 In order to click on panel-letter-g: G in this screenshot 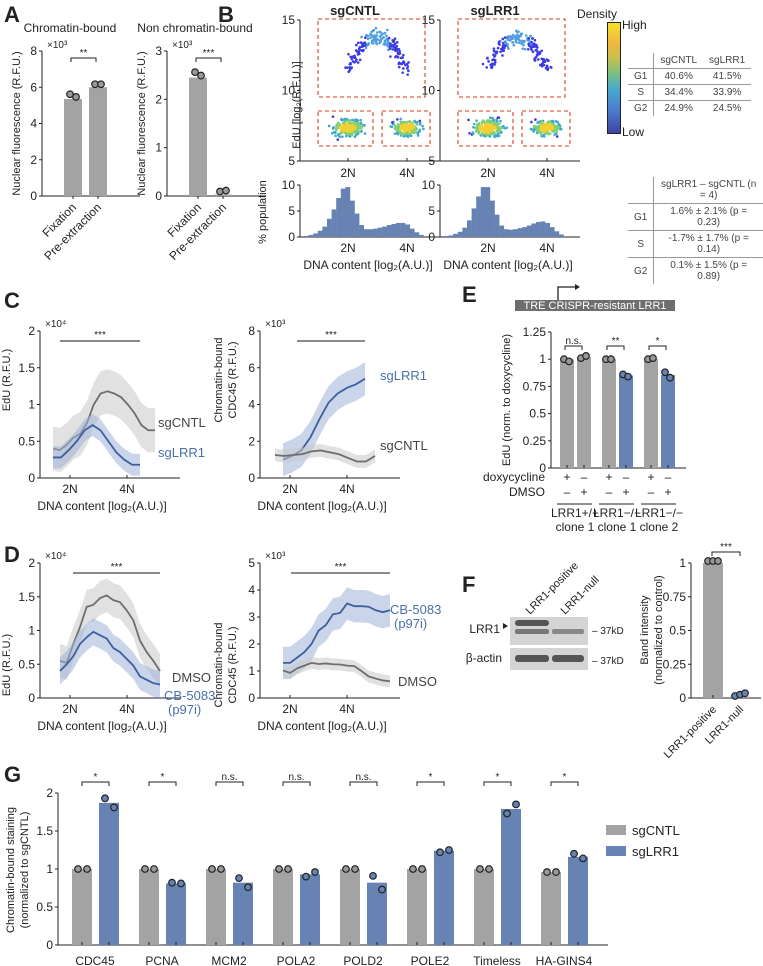, I will do `click(12, 774)`.